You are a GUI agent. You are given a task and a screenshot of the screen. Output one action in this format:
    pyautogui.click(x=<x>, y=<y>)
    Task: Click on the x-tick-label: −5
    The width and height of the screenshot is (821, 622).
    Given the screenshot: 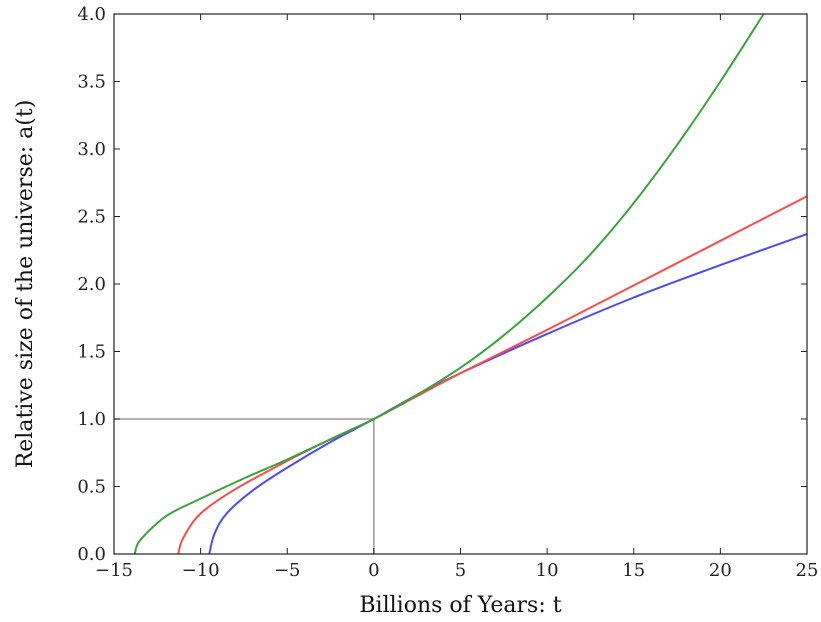 What is the action you would take?
    pyautogui.click(x=287, y=570)
    